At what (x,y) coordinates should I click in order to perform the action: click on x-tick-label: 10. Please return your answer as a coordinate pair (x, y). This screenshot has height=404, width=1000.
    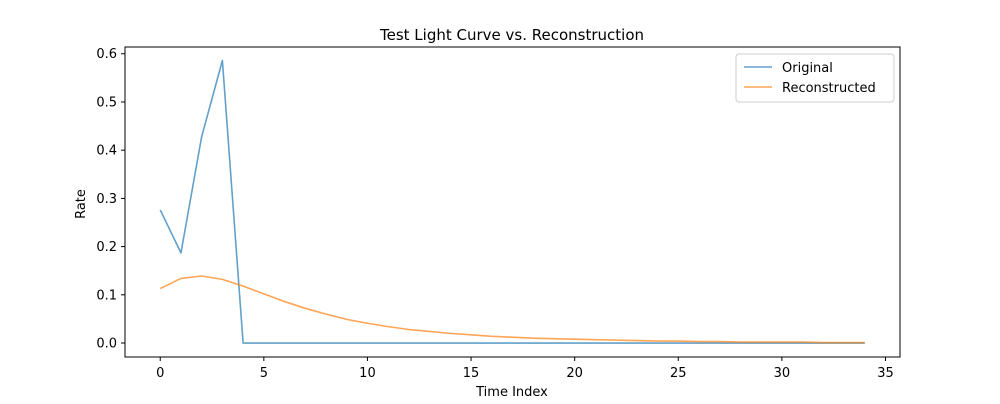
    Looking at the image, I should click on (367, 373).